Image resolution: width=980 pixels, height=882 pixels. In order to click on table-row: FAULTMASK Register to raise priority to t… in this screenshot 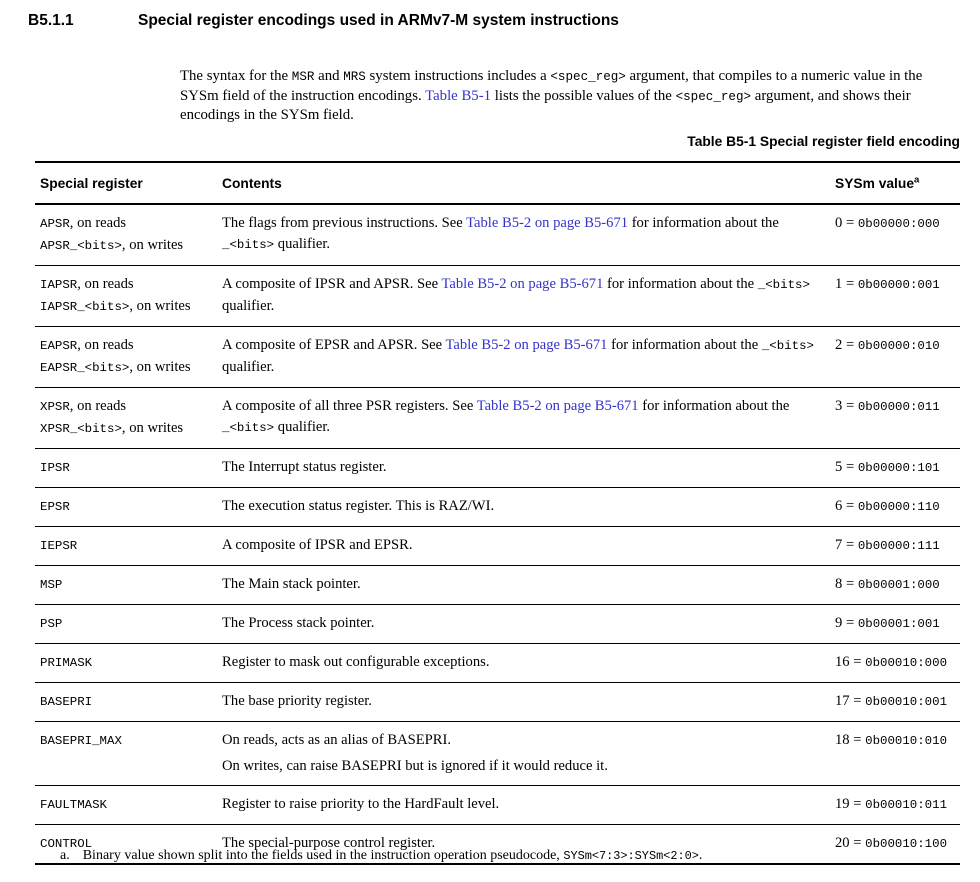, I will do `click(497, 805)`.